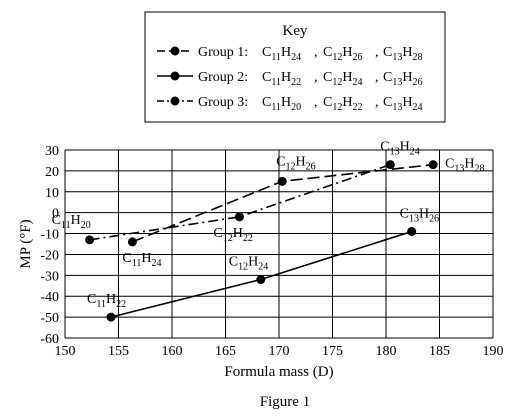 The width and height of the screenshot is (524, 417). What do you see at coordinates (399, 149) in the screenshot?
I see `point-label: C13H24` at bounding box center [399, 149].